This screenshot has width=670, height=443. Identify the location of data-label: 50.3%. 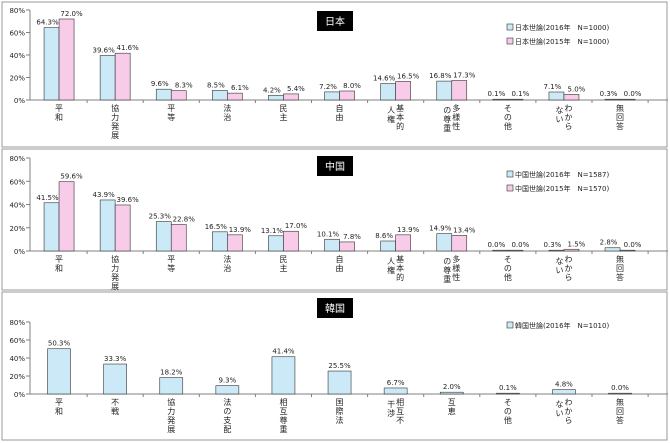
(59, 344).